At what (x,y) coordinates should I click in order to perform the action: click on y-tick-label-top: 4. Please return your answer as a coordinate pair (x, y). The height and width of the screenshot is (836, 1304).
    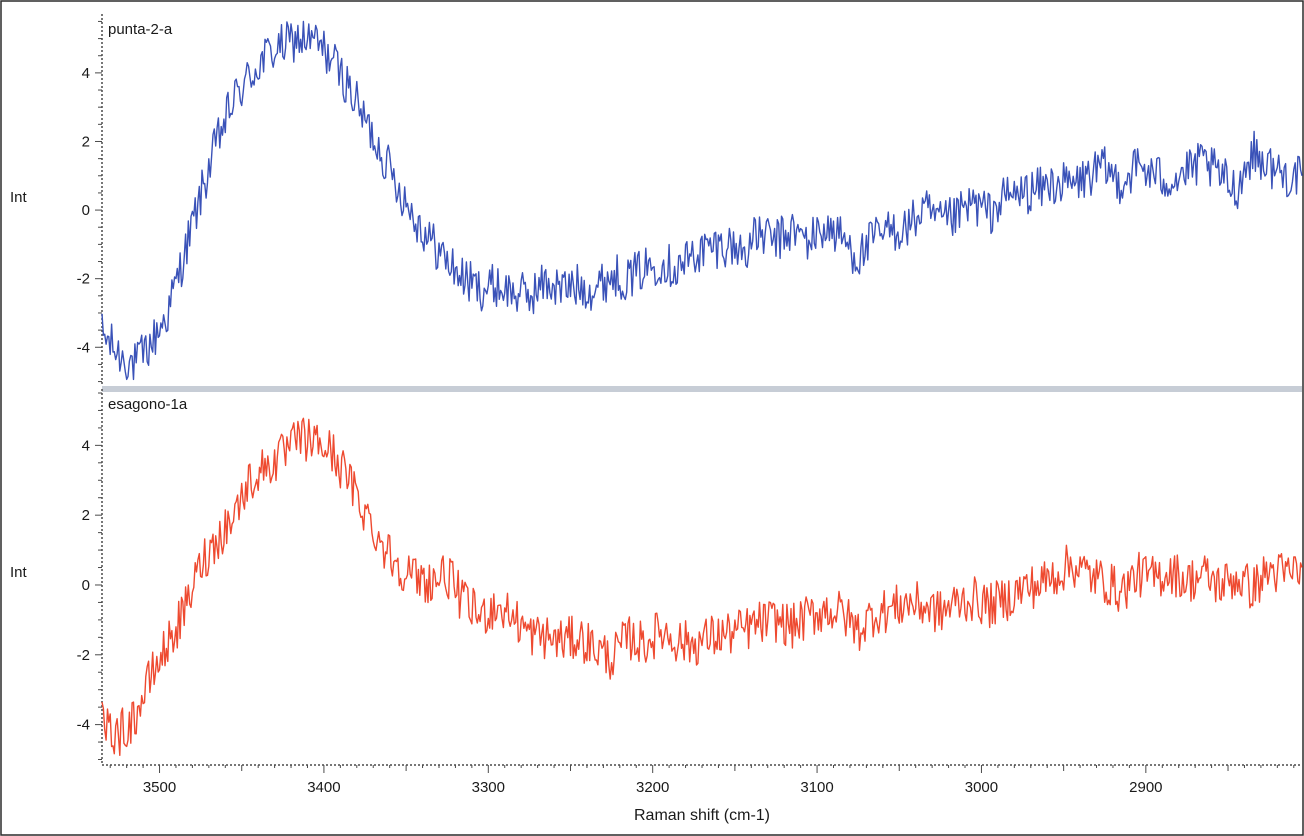
    Looking at the image, I should click on (86, 73).